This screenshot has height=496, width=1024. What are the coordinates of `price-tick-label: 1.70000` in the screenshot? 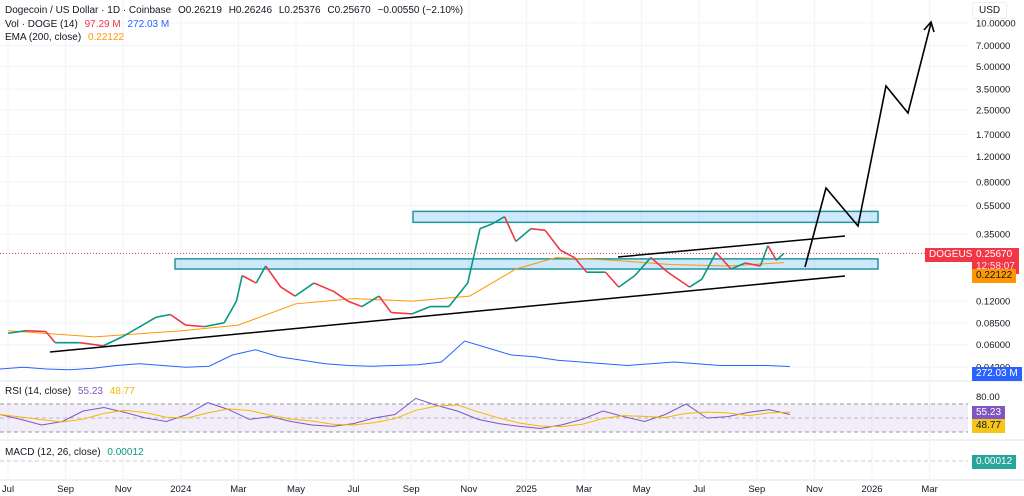 It's located at (993, 135).